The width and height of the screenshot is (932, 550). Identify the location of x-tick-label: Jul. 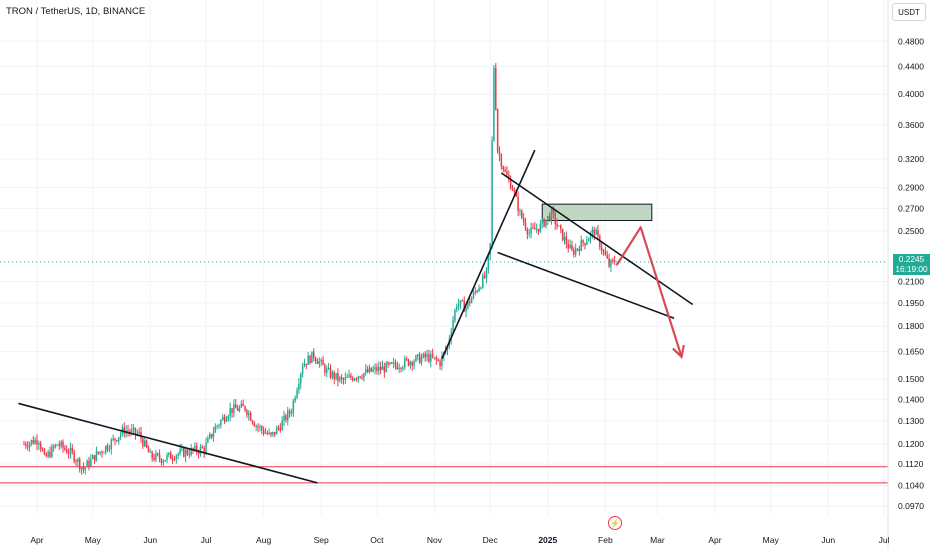
(884, 540).